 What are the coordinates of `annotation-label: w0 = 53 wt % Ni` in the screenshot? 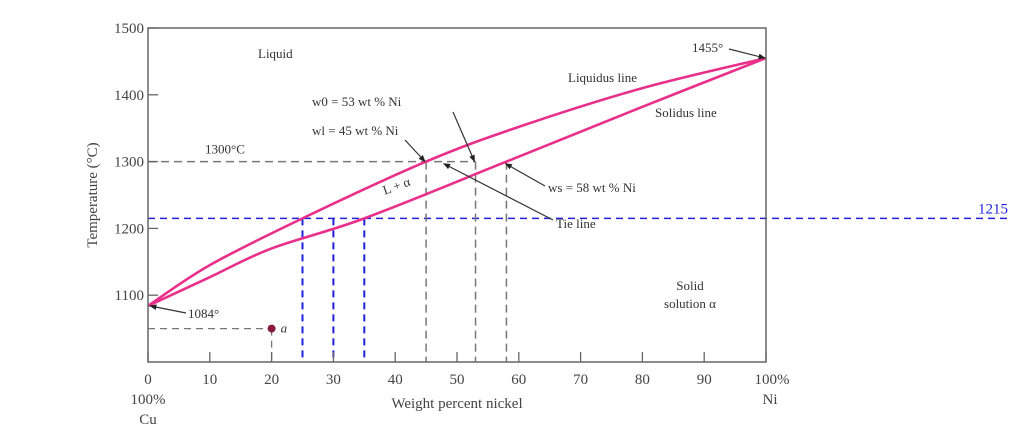 It's located at (357, 101).